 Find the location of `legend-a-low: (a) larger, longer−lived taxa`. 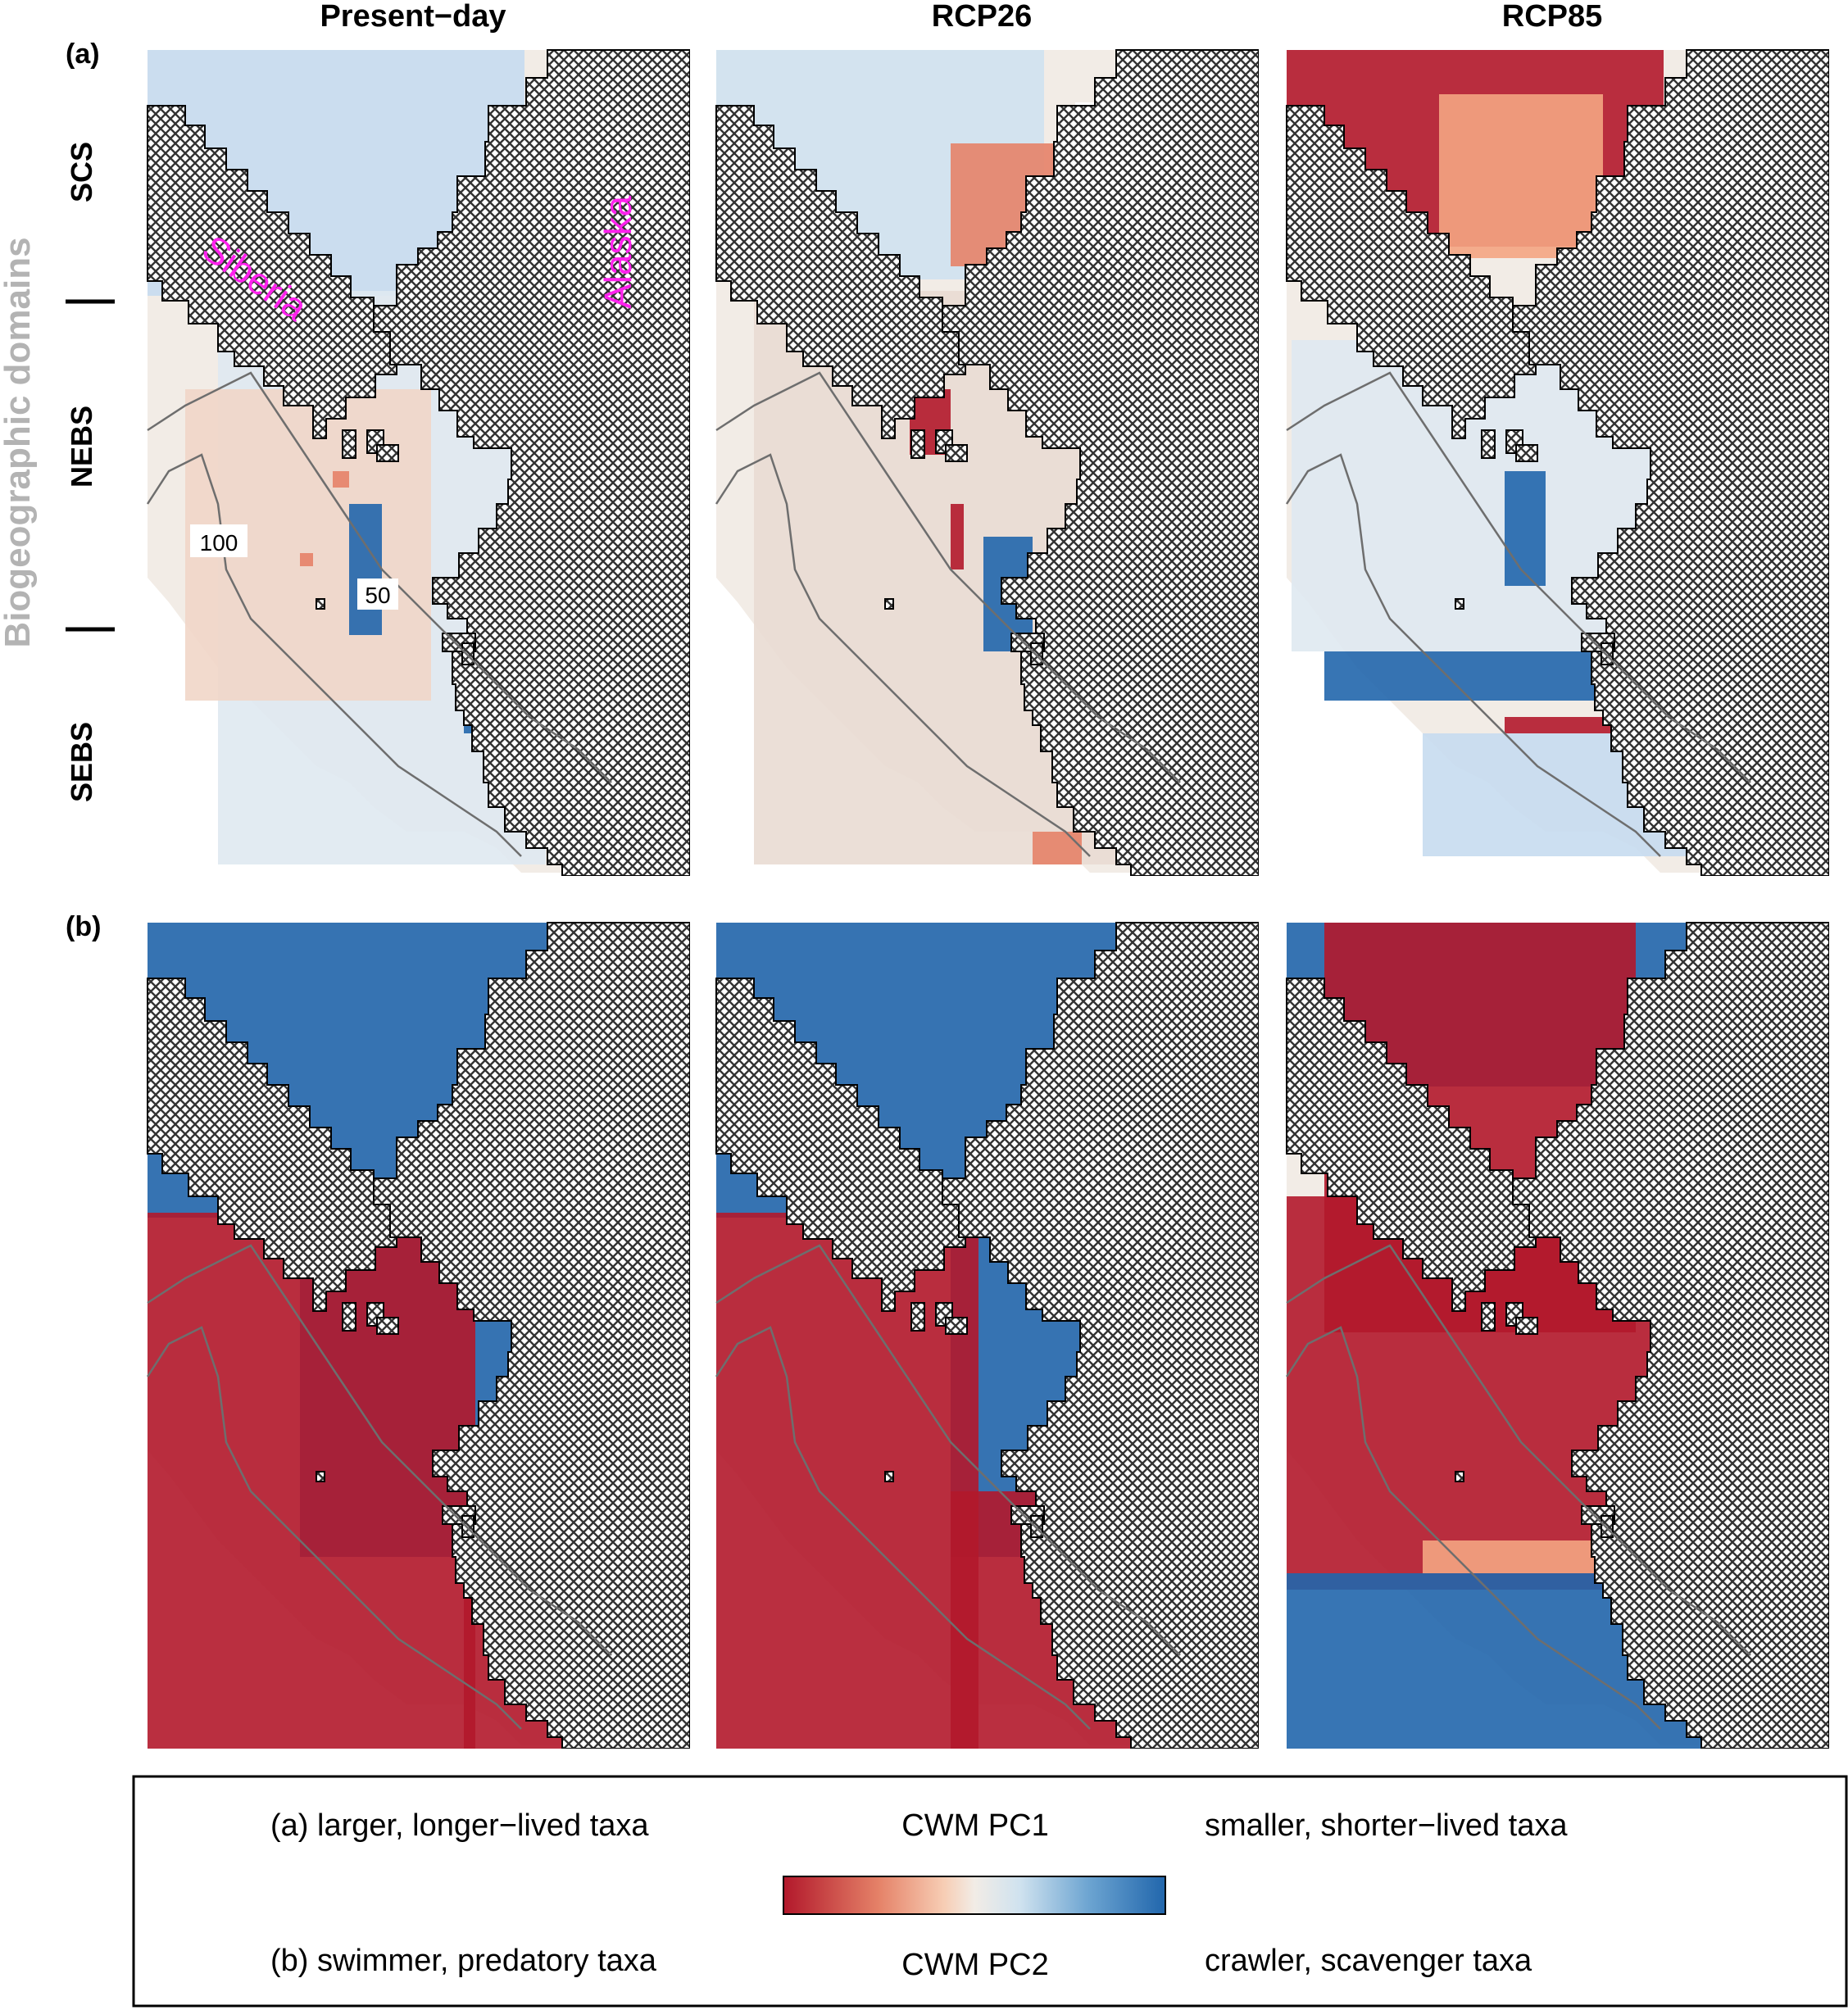

legend-a-low: (a) larger, longer−lived taxa is located at coordinates (459, 1825).